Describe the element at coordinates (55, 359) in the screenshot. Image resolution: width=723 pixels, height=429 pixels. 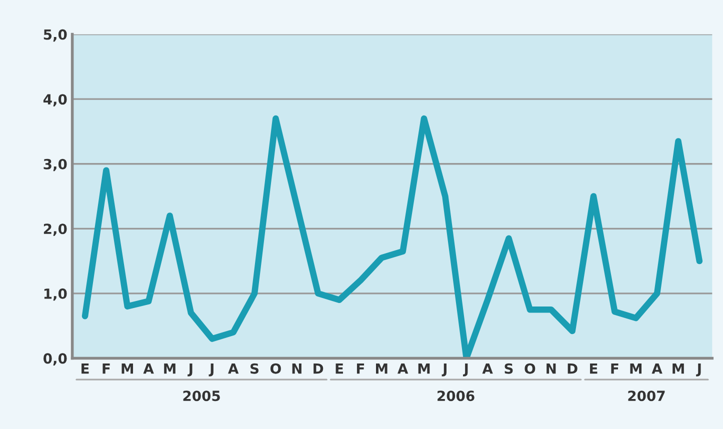
I see `y-tick-label: 0,0` at that location.